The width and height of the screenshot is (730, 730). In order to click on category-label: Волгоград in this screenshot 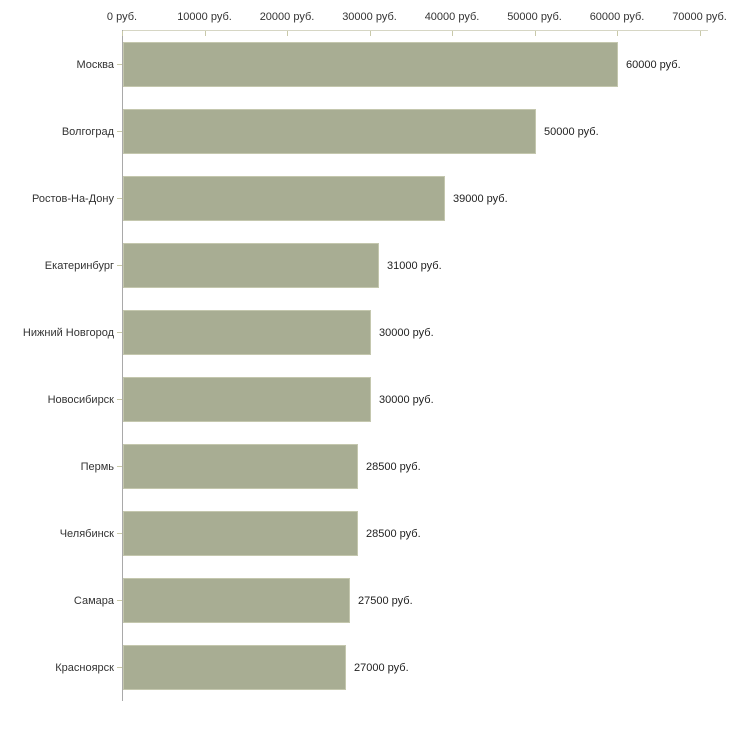, I will do `click(87, 131)`.